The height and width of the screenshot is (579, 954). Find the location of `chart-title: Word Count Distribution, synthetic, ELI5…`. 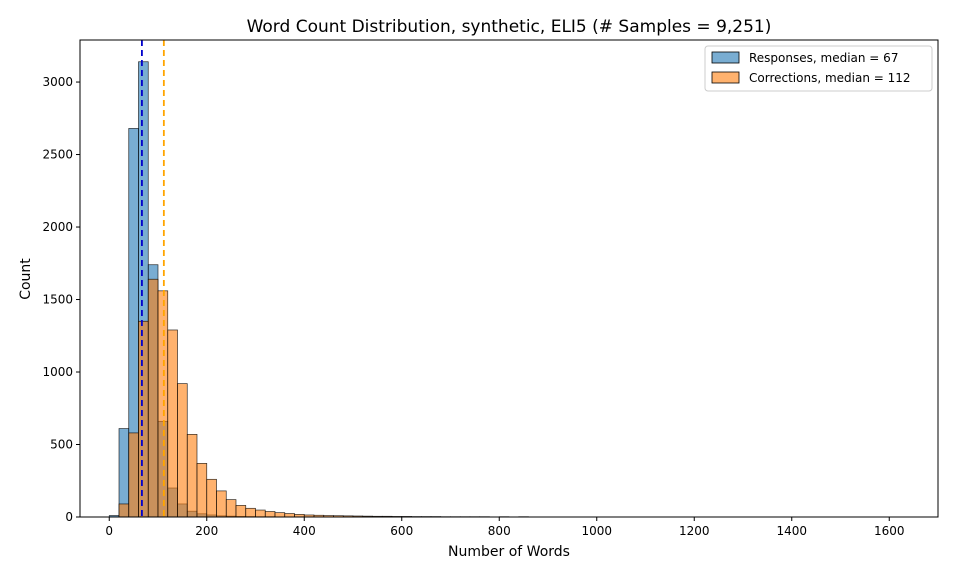

chart-title: Word Count Distribution, synthetic, ELI5… is located at coordinates (509, 27).